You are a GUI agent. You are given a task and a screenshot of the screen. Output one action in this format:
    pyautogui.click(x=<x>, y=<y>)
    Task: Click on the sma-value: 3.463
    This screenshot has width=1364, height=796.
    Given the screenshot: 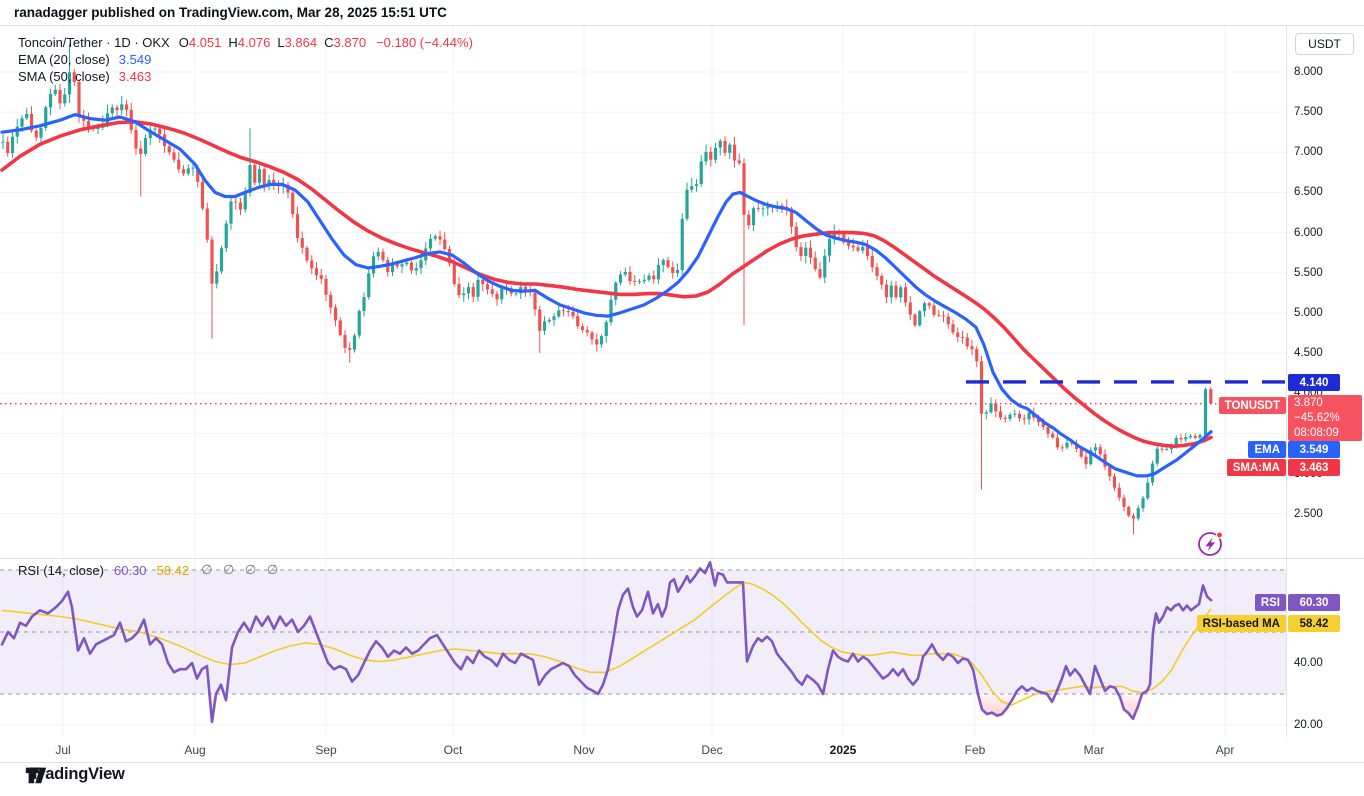 What is the action you would take?
    pyautogui.click(x=135, y=76)
    